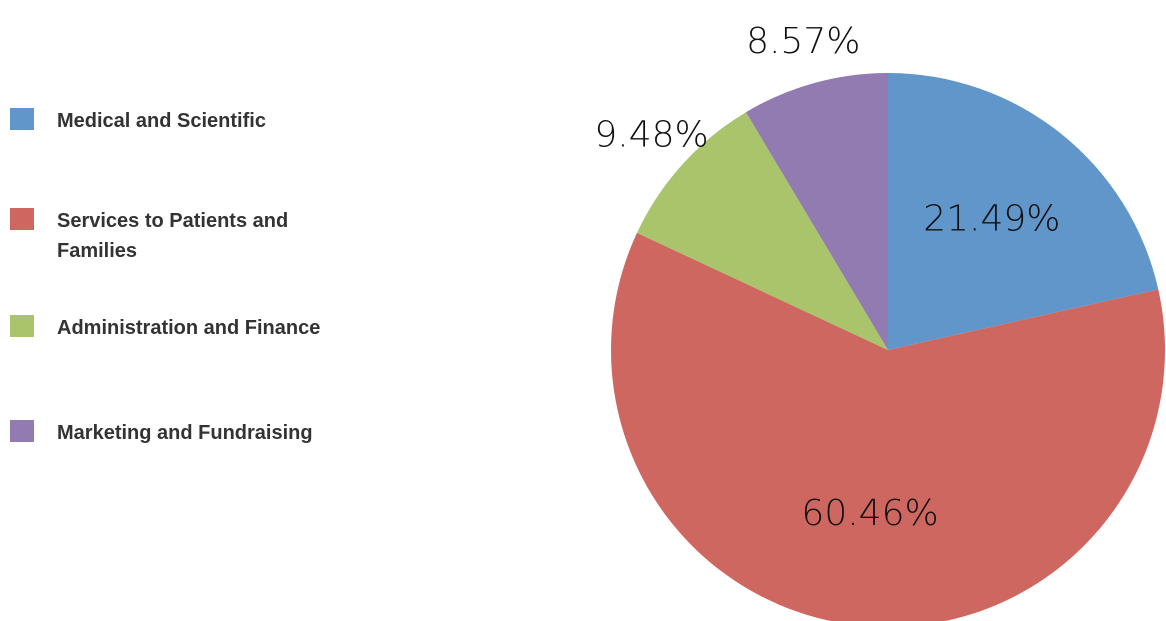 This screenshot has height=621, width=1166. I want to click on data-label: 8.57%, so click(803, 41).